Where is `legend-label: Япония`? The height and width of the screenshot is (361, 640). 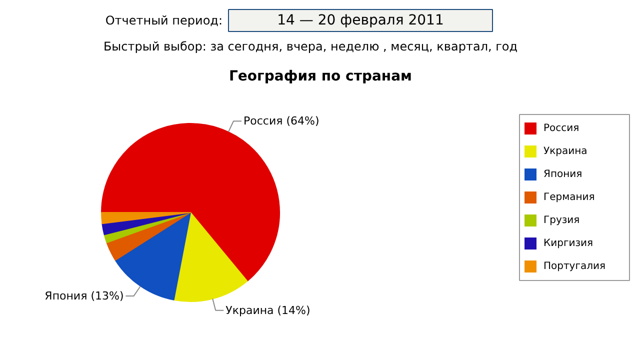
legend-label: Япония is located at coordinates (563, 174).